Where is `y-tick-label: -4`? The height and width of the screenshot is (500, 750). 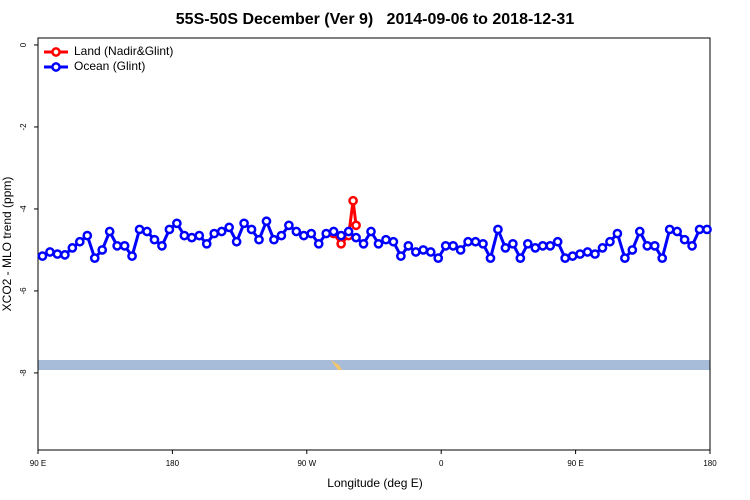
y-tick-label: -4 is located at coordinates (23, 209).